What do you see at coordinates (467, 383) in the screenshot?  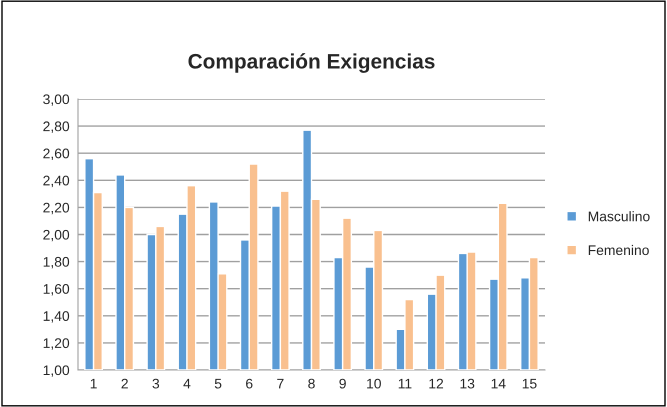 I see `x-tick-label: 13` at bounding box center [467, 383].